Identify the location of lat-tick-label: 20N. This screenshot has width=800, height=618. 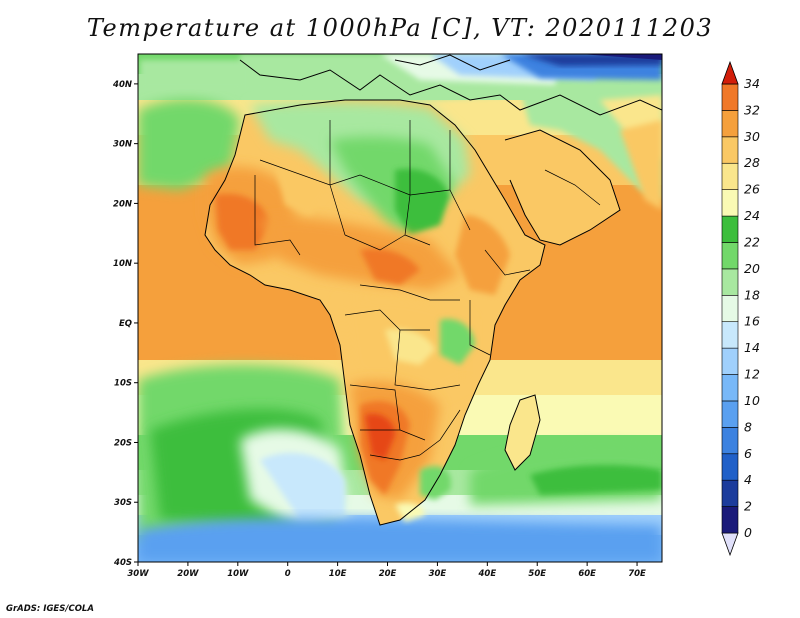
(122, 204).